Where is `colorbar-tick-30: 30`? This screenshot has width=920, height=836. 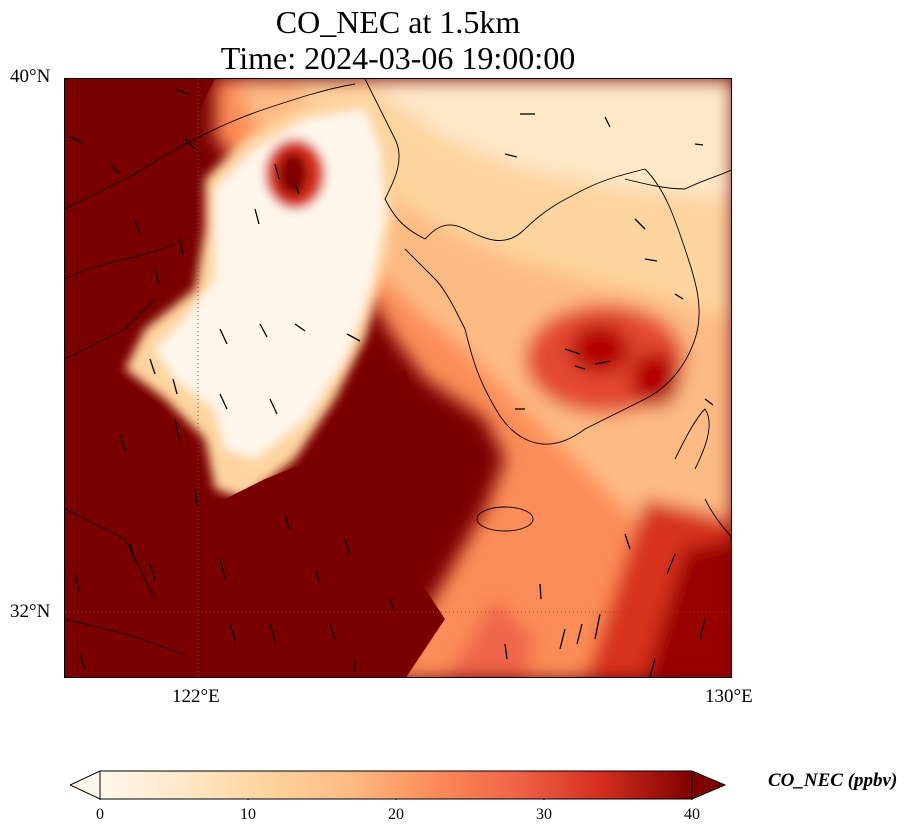 colorbar-tick-30: 30 is located at coordinates (544, 814).